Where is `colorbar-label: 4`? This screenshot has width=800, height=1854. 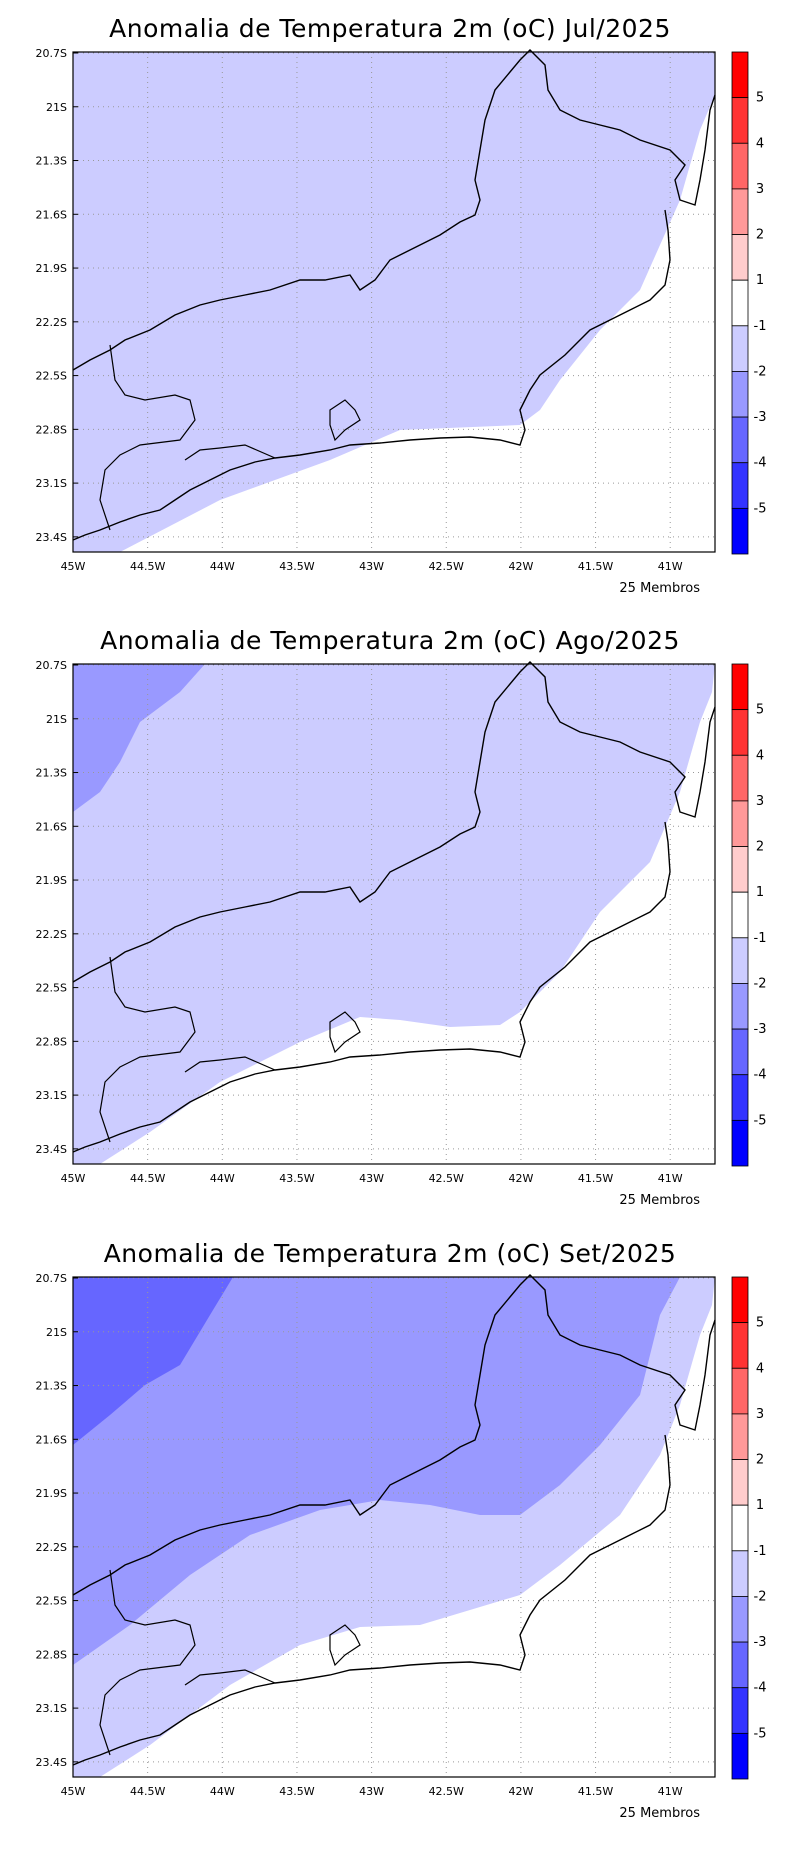
colorbar-label: 4 is located at coordinates (760, 143).